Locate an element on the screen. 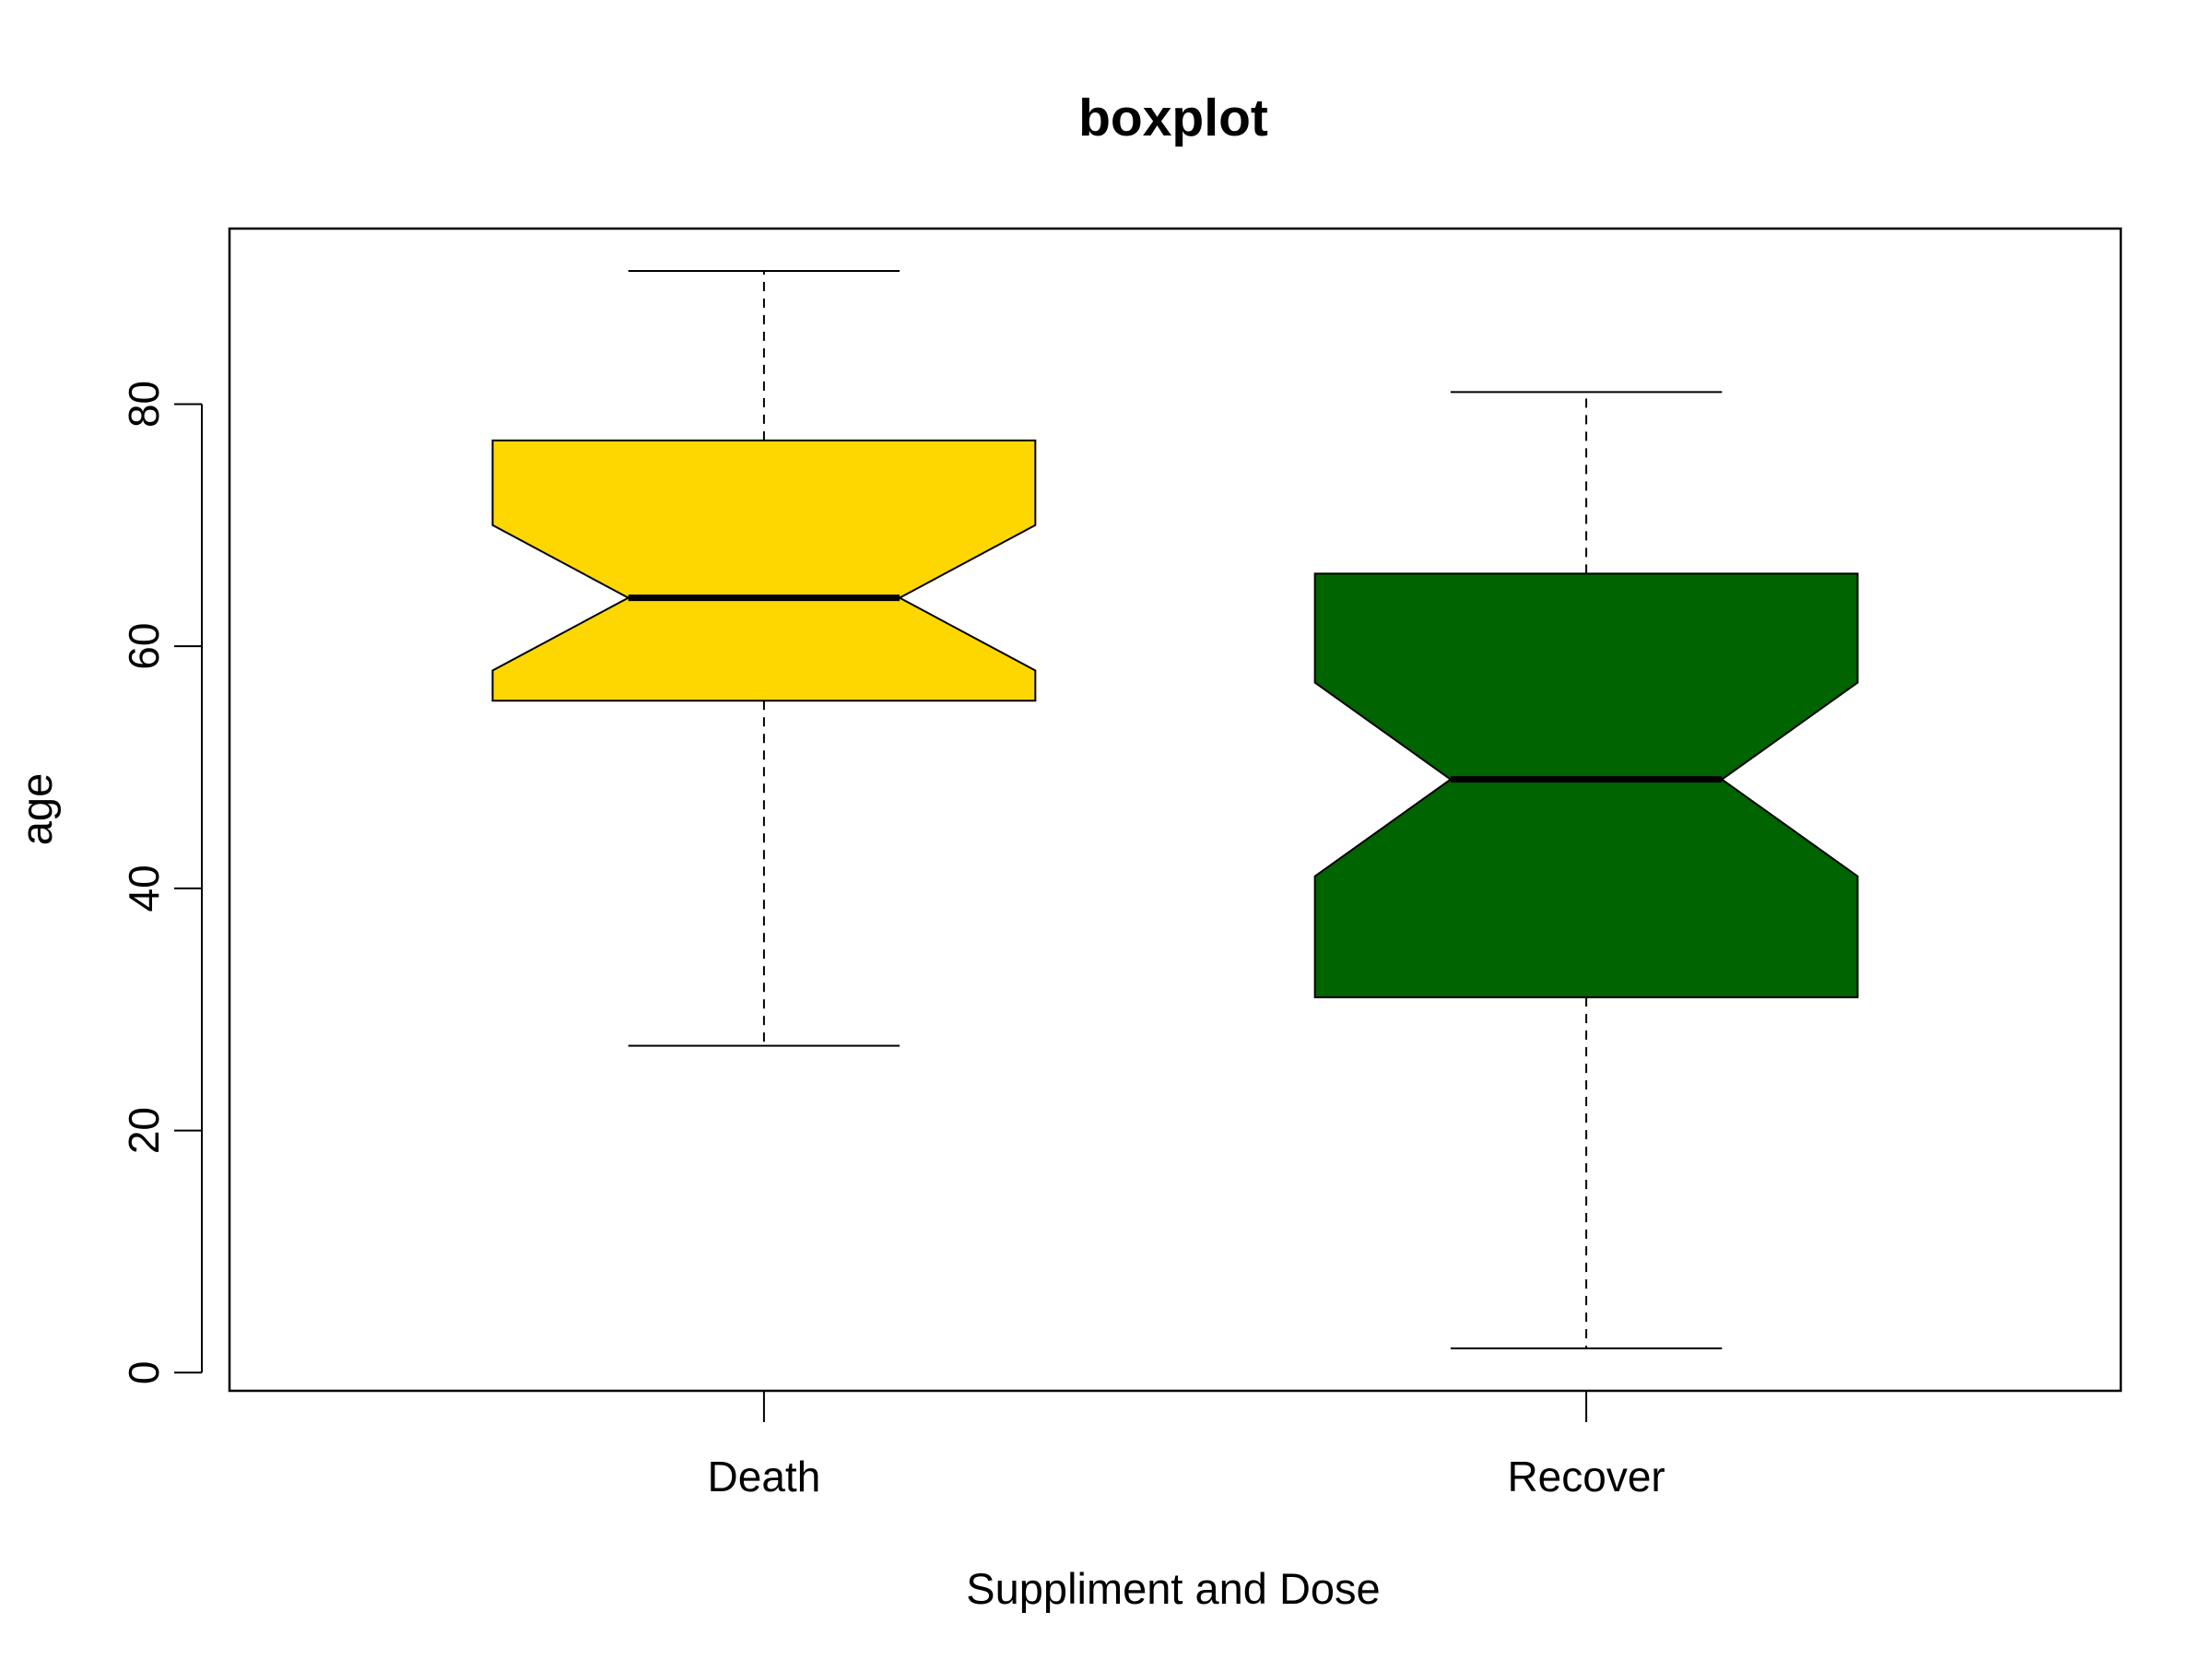 This screenshot has width=2212, height=1659. y-axis-label: age is located at coordinates (36, 809).